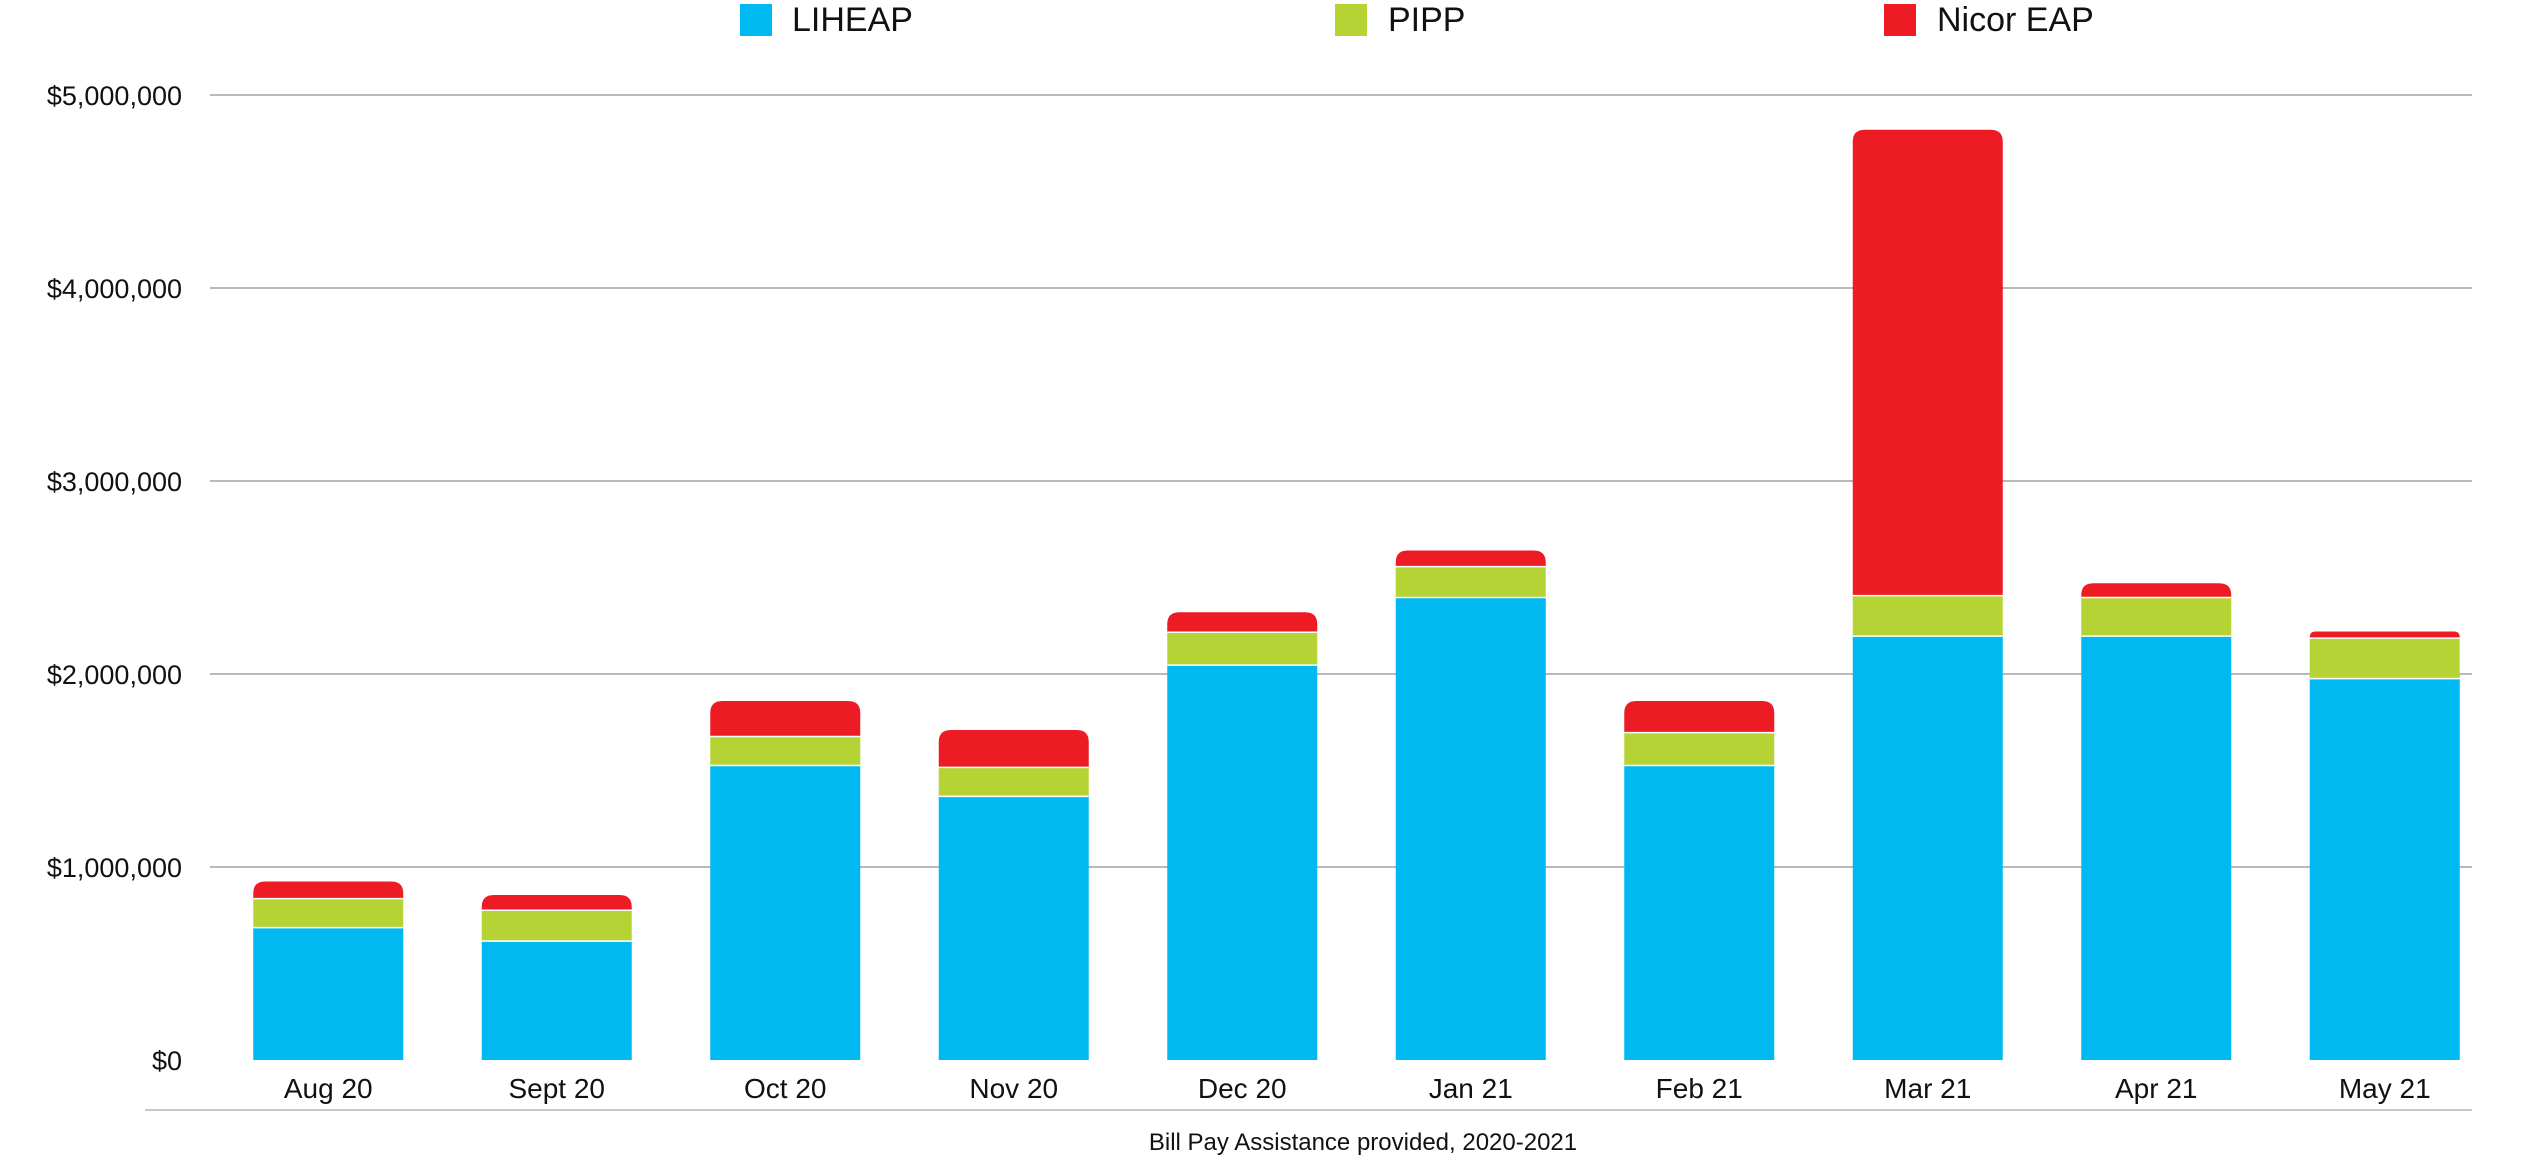  I want to click on x-tick-label: May 21, so click(2385, 1088).